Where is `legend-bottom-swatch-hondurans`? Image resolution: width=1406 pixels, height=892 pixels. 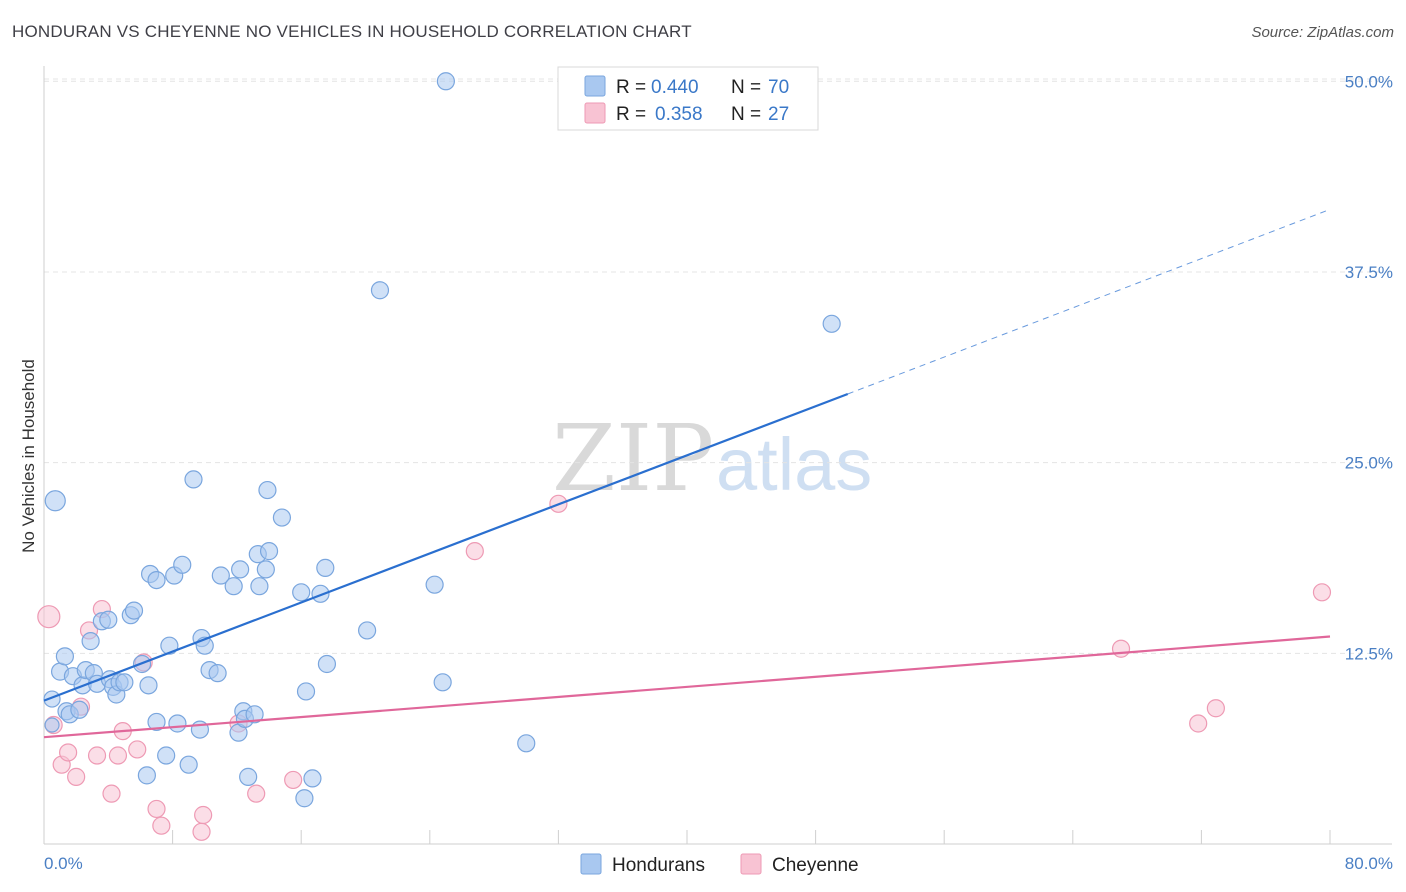
legend-bottom-swatch-hondurans is located at coordinates (591, 864).